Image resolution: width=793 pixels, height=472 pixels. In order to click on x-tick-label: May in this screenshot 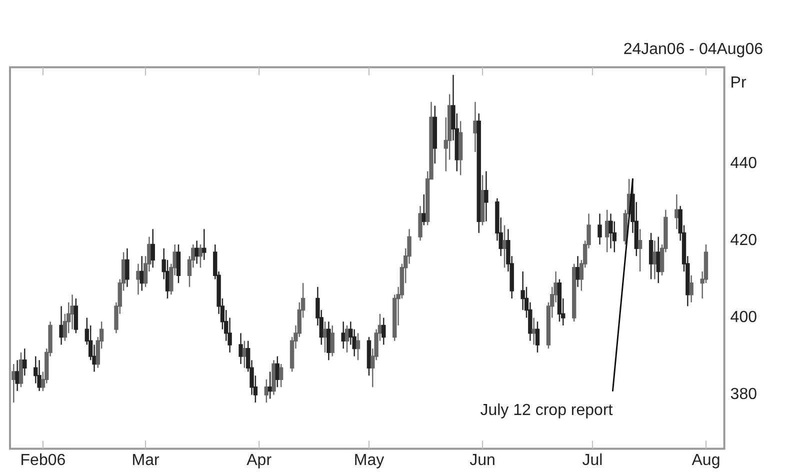, I will do `click(369, 460)`.